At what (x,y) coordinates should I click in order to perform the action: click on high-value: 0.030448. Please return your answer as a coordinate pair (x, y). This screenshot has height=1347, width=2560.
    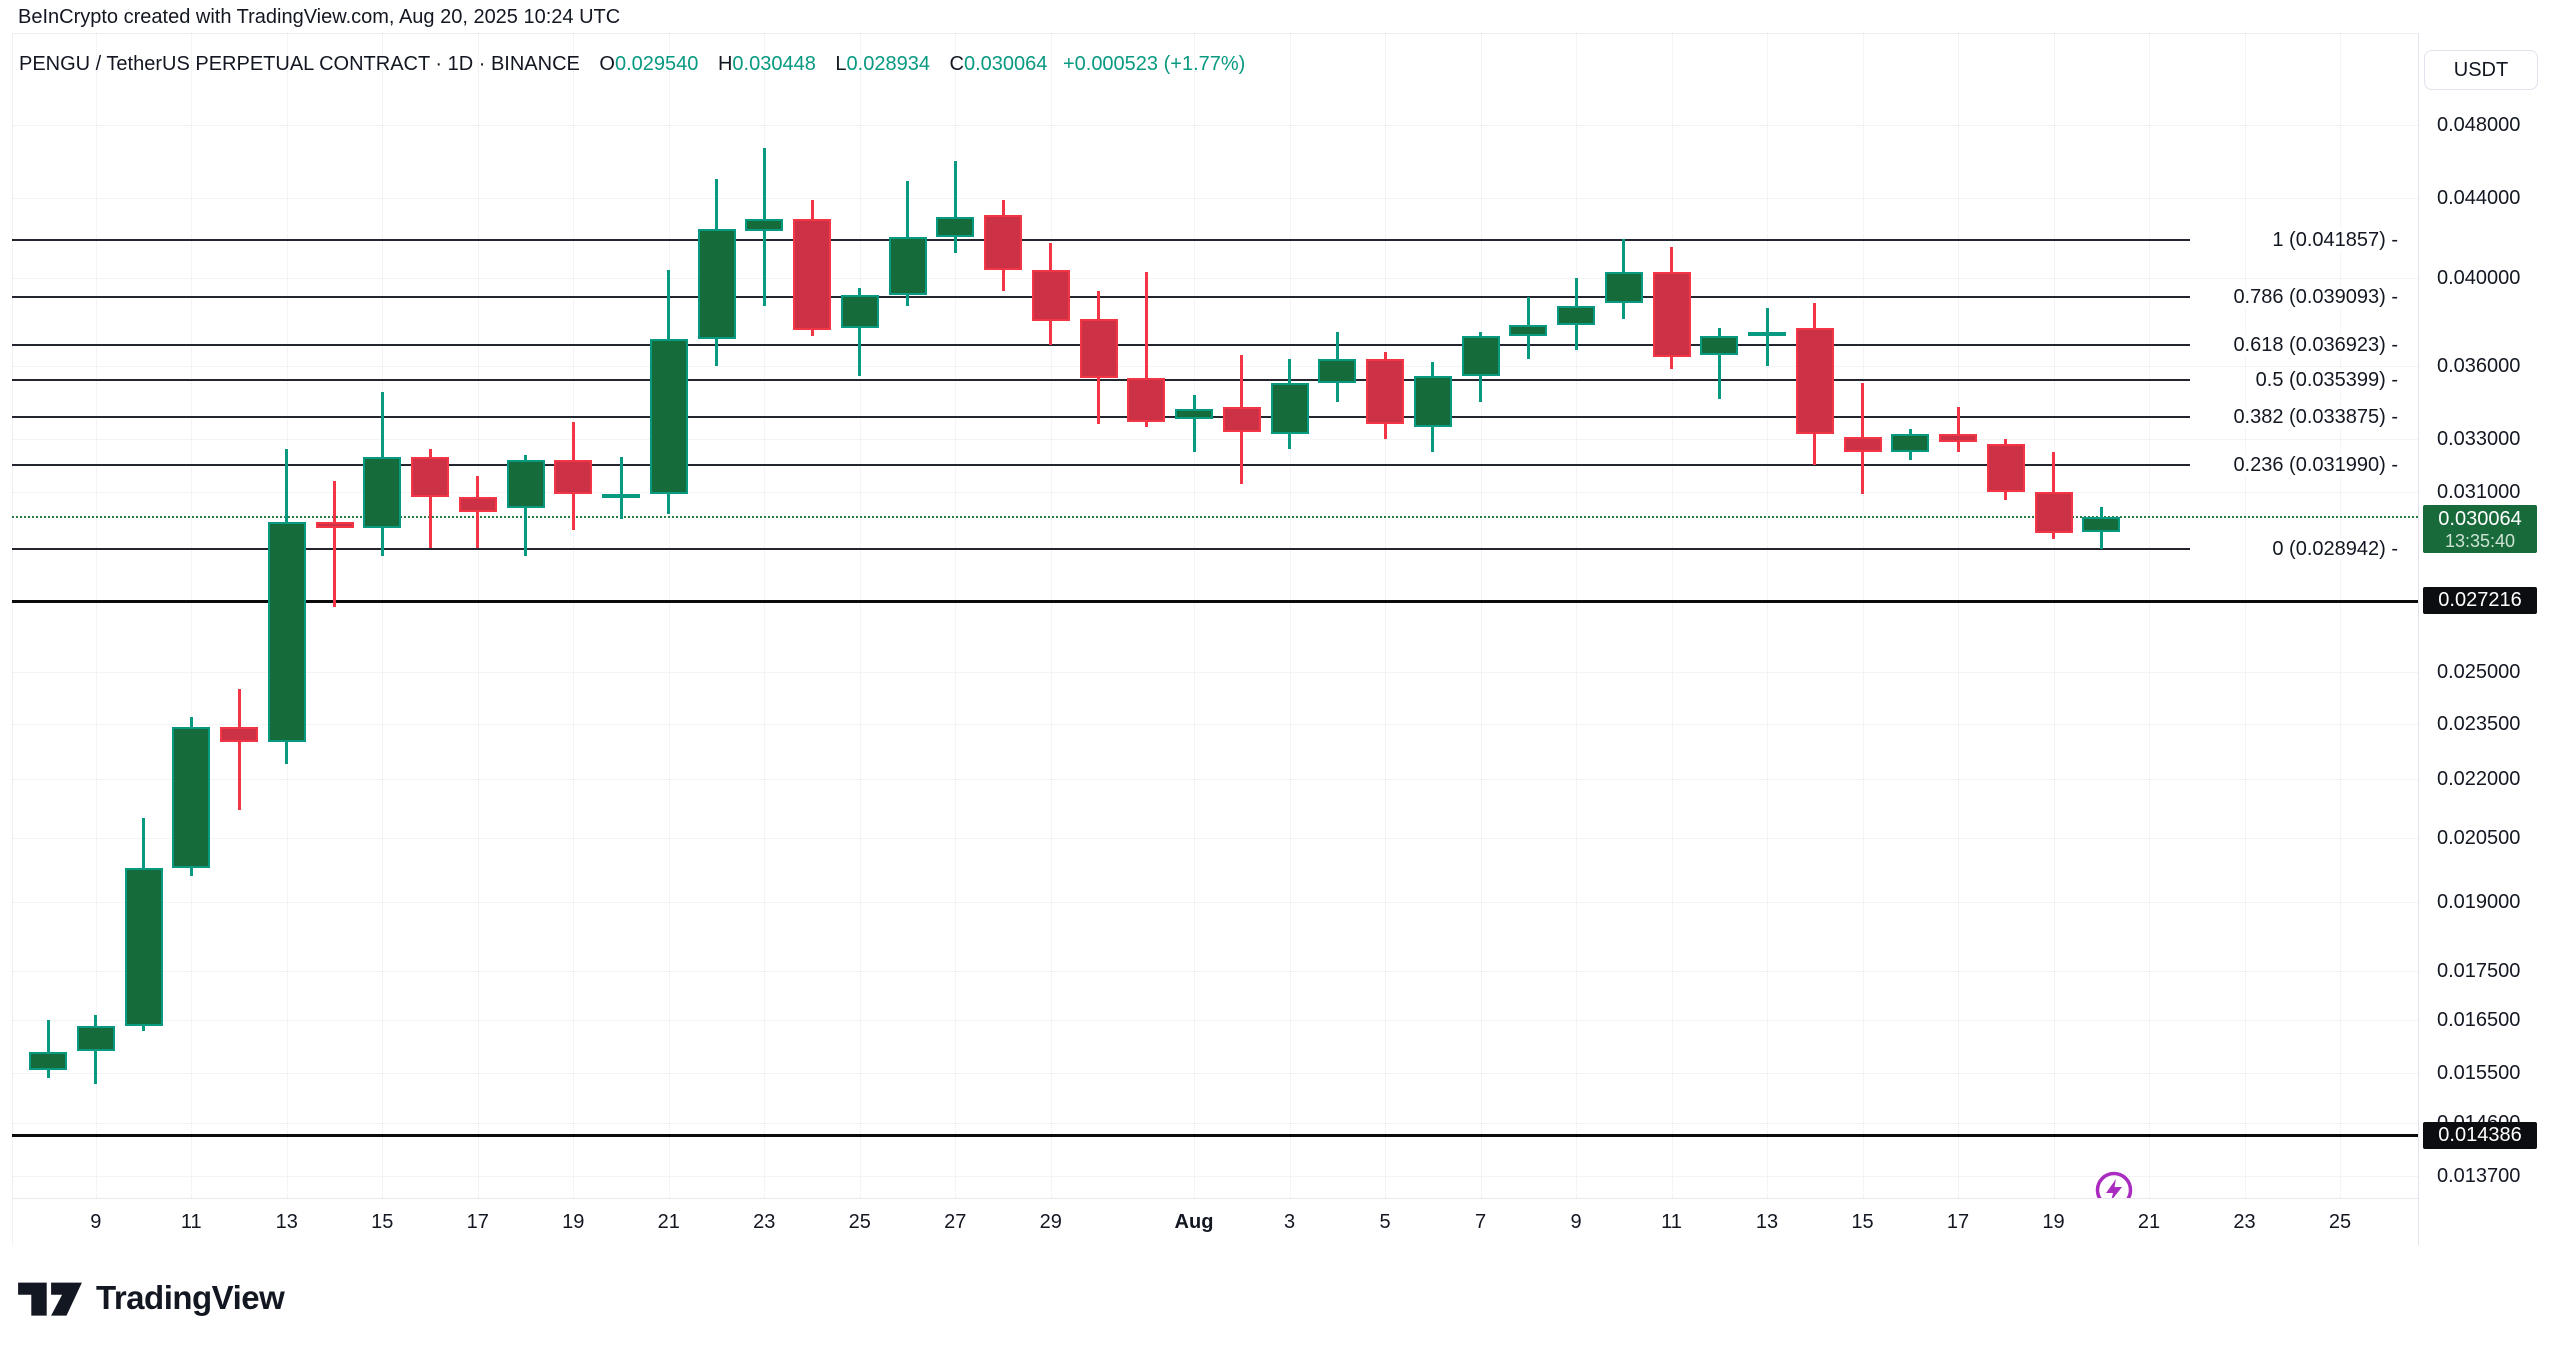
    Looking at the image, I should click on (774, 64).